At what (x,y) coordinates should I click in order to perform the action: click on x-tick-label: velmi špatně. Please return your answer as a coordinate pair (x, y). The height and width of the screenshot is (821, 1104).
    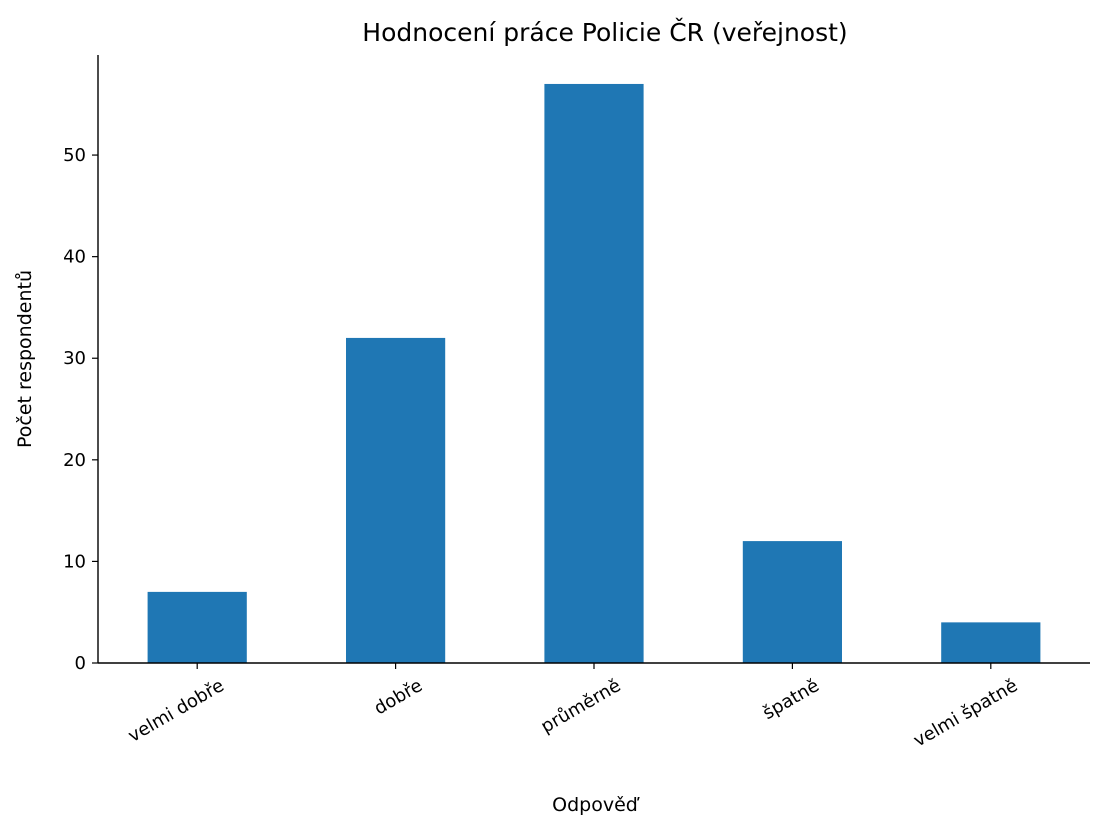
    Looking at the image, I should click on (965, 713).